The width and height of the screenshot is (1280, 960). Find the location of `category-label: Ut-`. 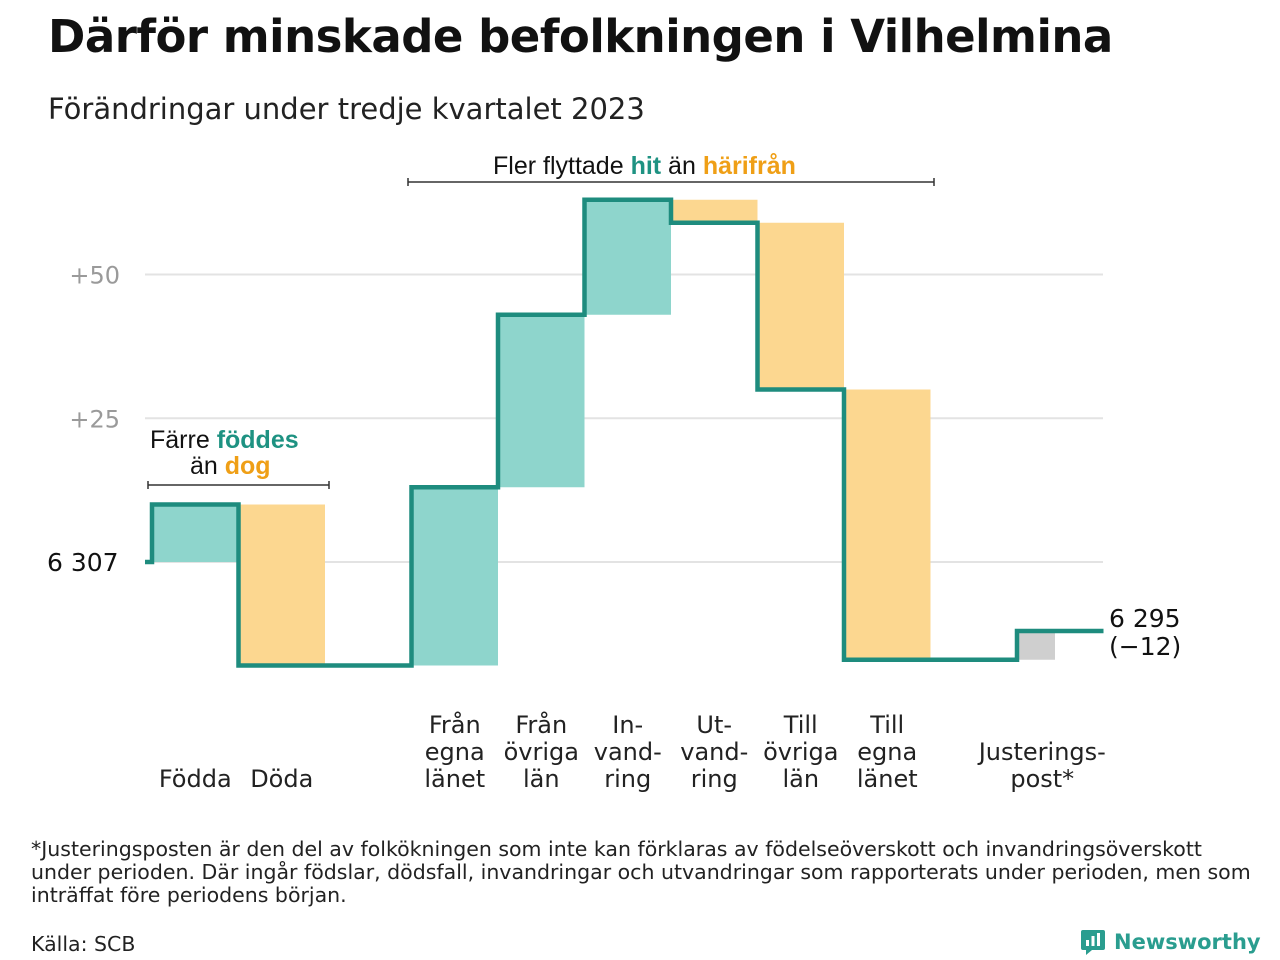

category-label: Ut- is located at coordinates (714, 725).